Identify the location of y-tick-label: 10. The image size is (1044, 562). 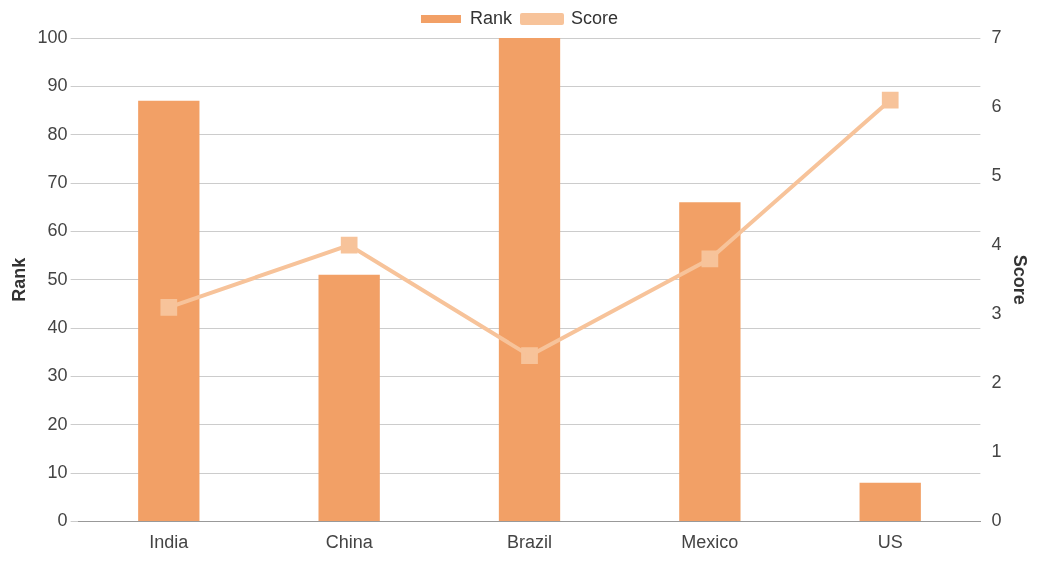
(57, 472).